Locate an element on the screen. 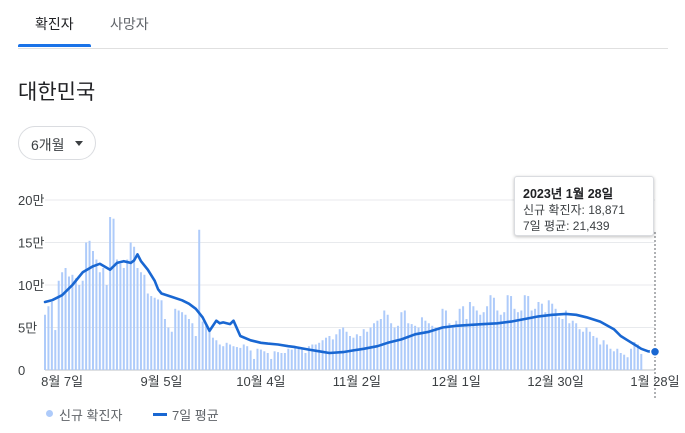  legend-line-swatch is located at coordinates (160, 414).